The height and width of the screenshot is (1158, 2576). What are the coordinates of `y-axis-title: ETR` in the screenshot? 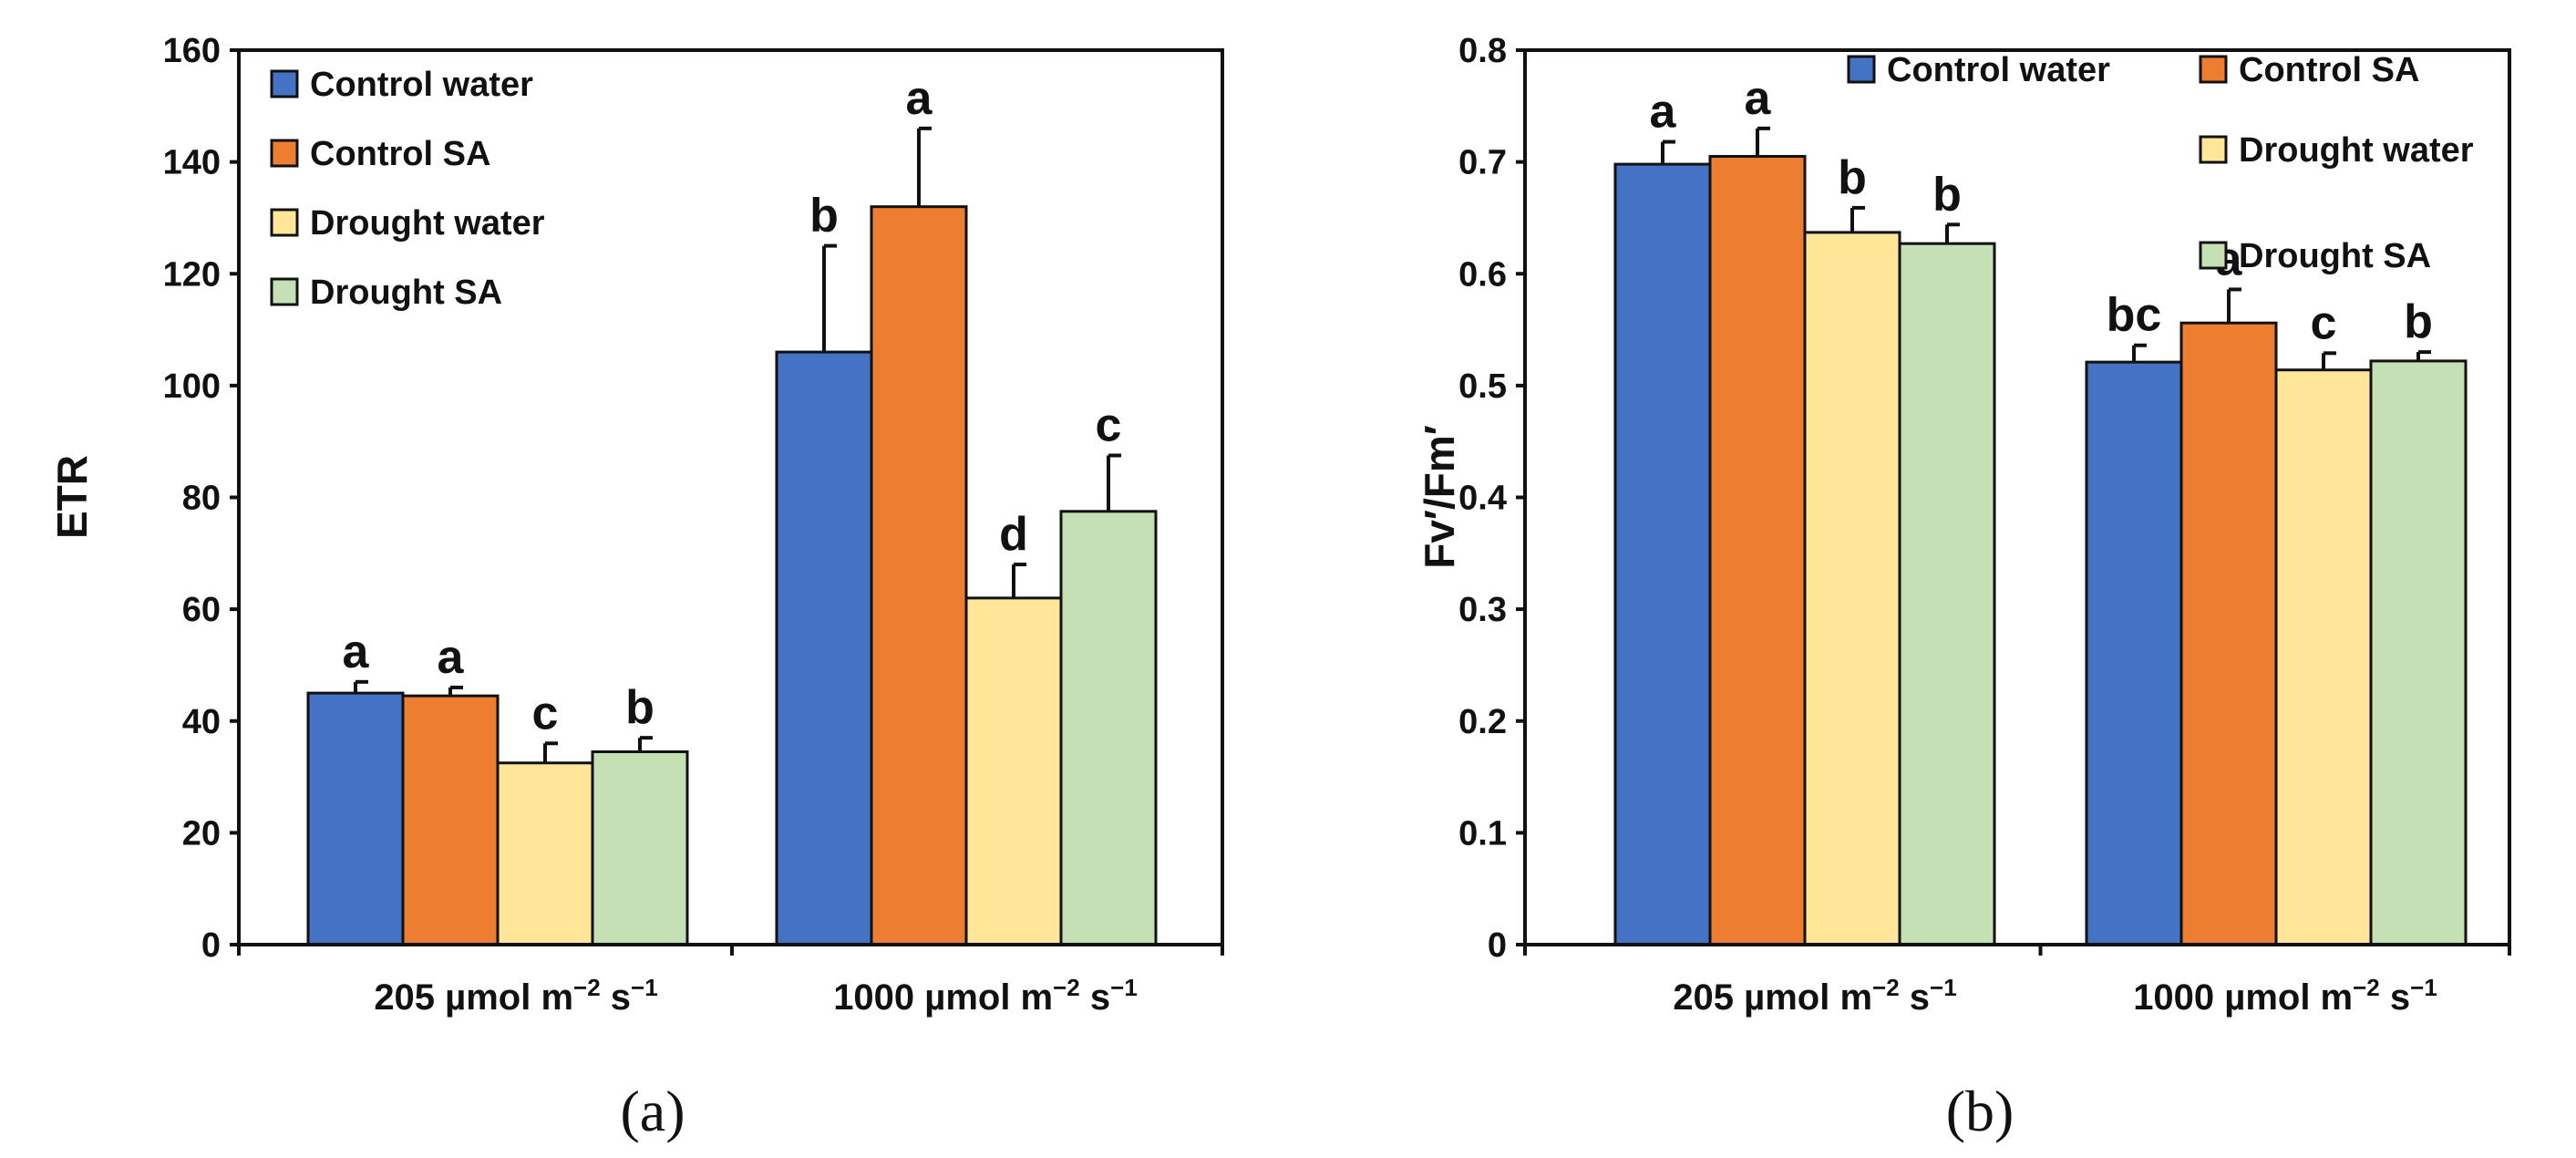 It's located at (72, 497).